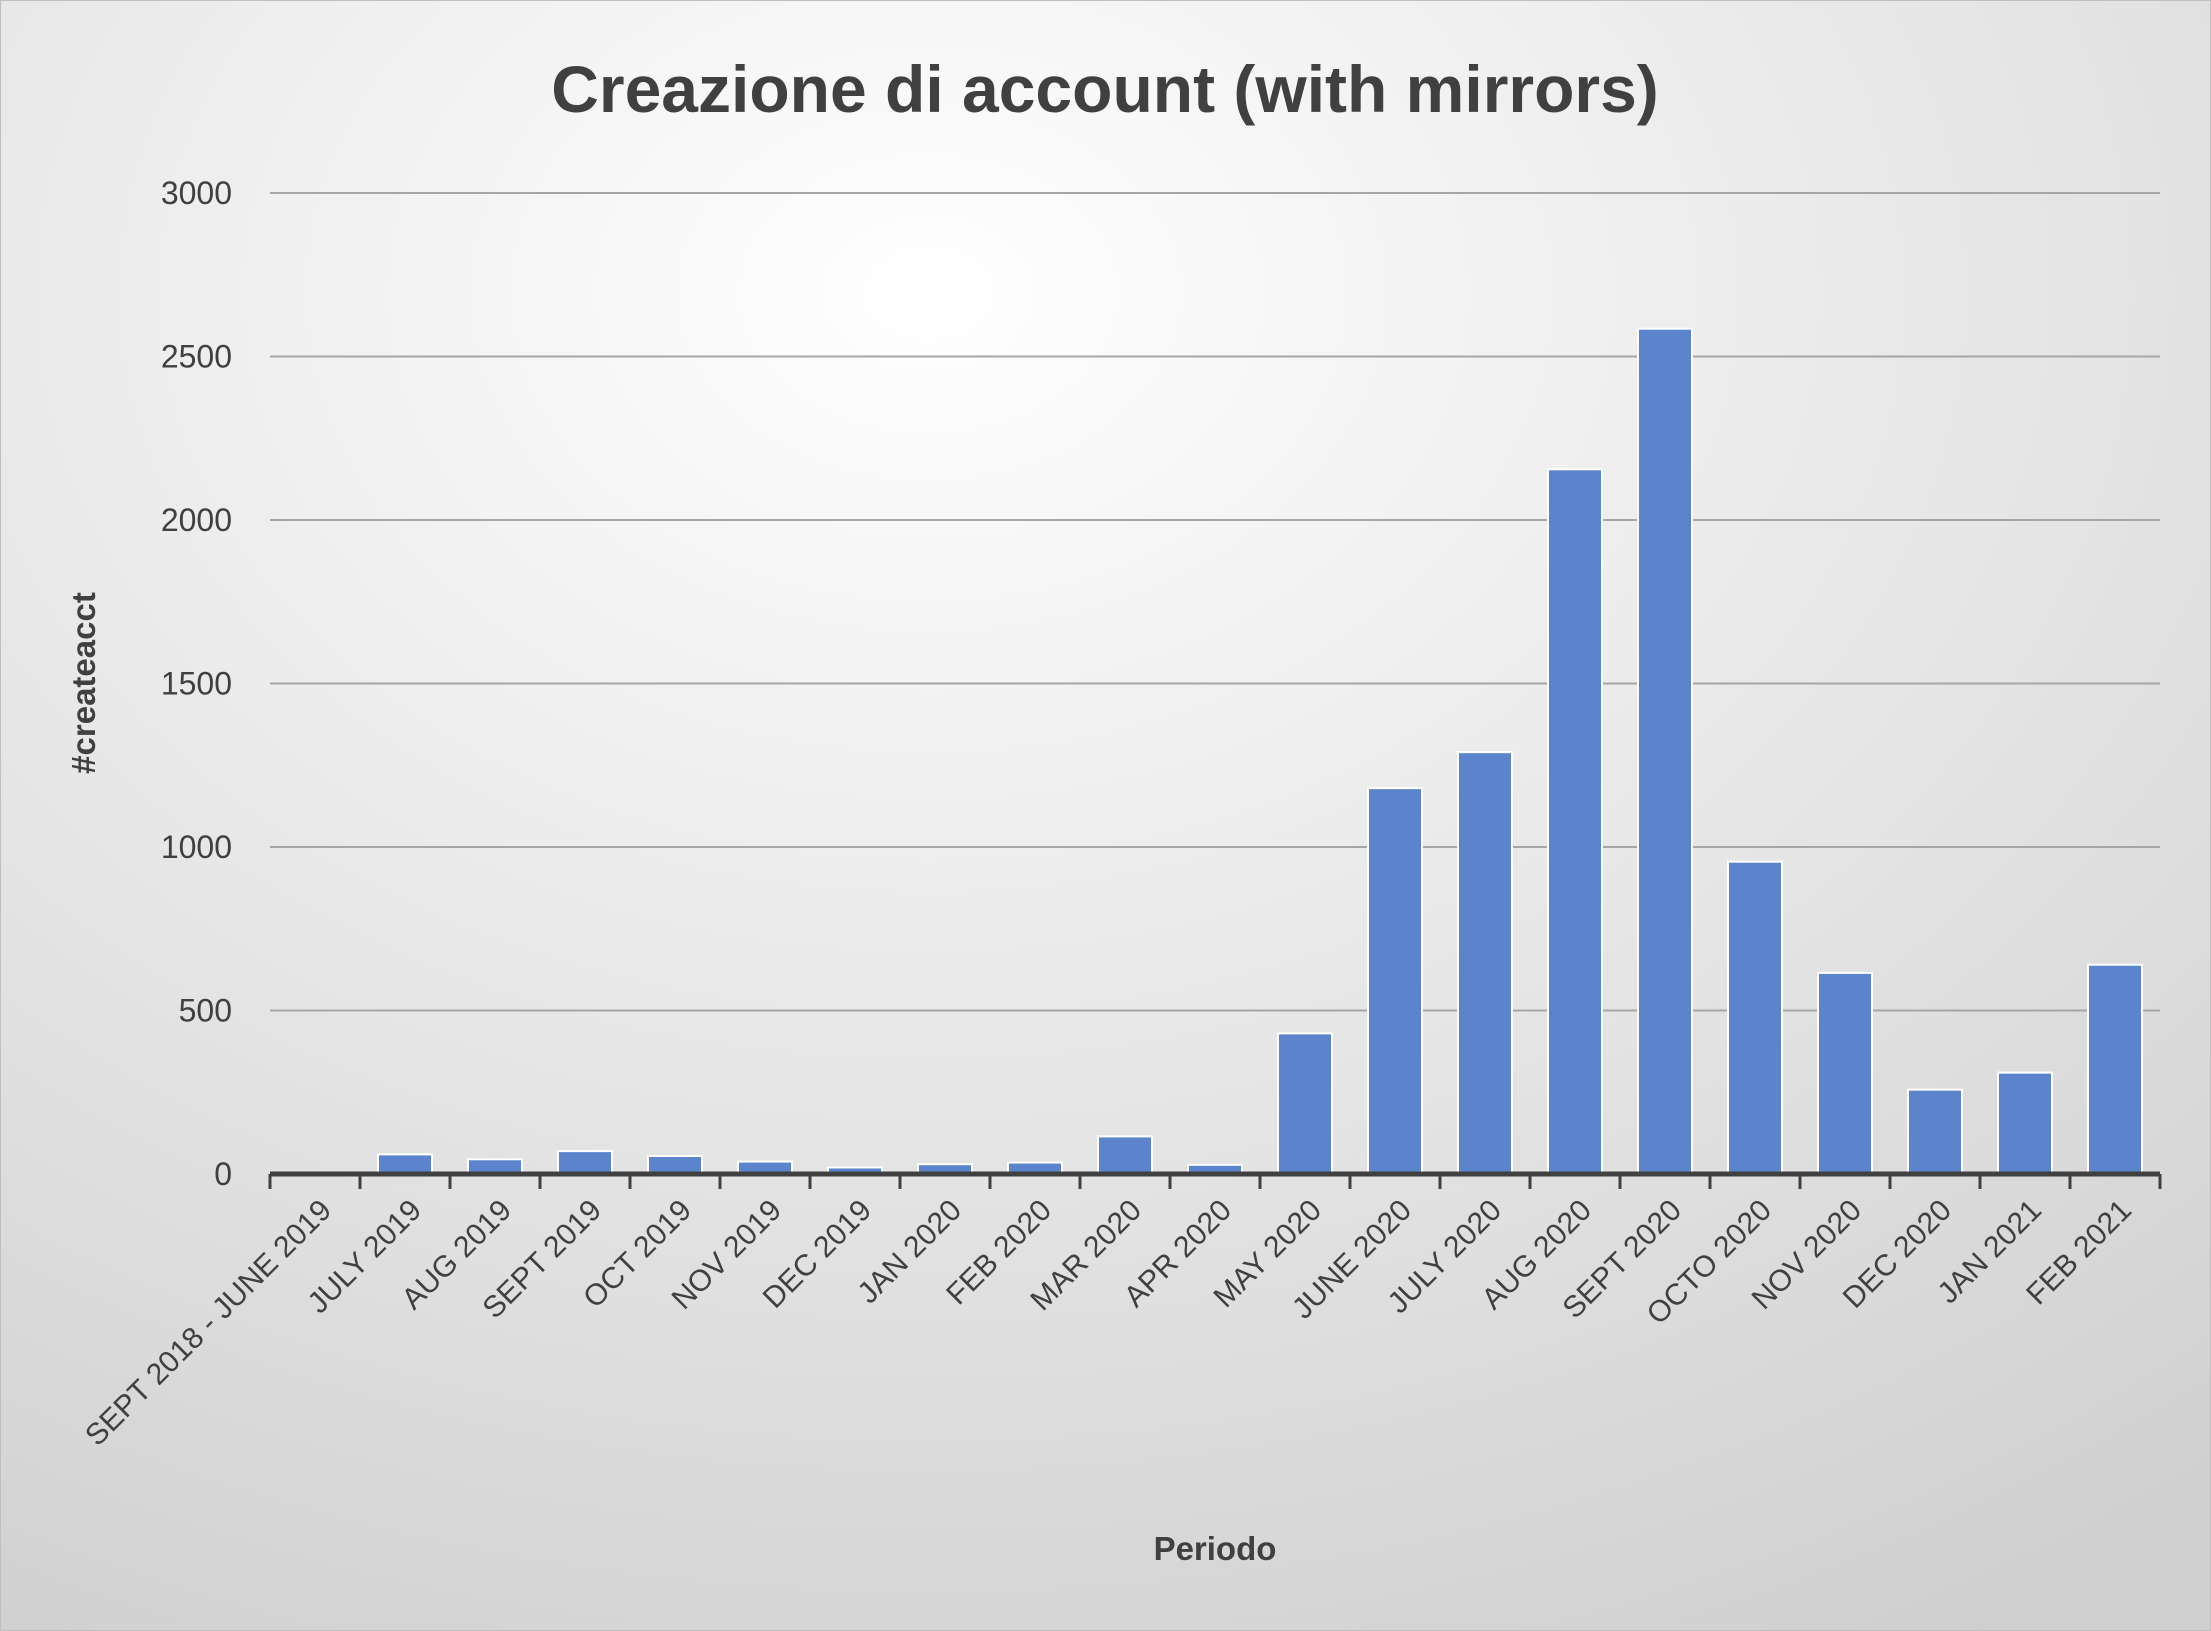  Describe the element at coordinates (196, 520) in the screenshot. I see `y-tick-label: 2000` at that location.